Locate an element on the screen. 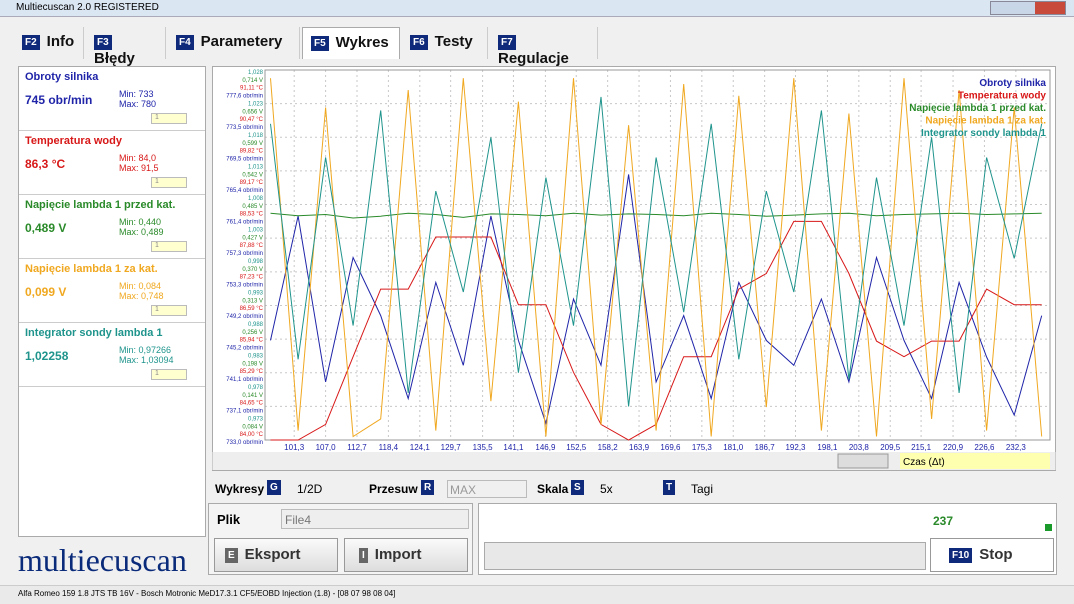 The image size is (1074, 604). import-button: I Import is located at coordinates (406, 555).